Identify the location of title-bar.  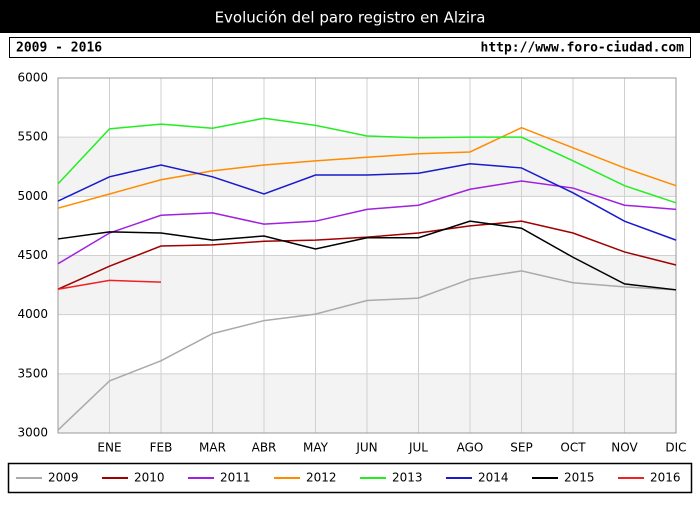
(350, 16).